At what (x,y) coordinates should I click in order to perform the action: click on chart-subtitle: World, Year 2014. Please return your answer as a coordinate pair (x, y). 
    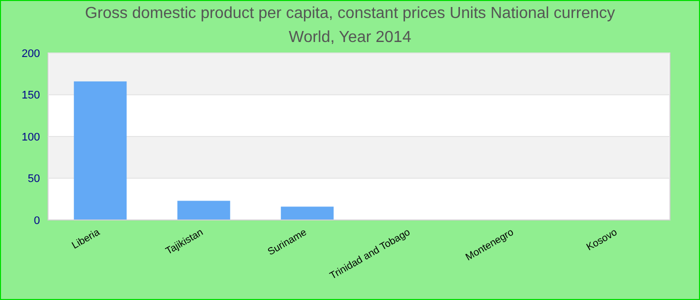
    Looking at the image, I should click on (350, 37).